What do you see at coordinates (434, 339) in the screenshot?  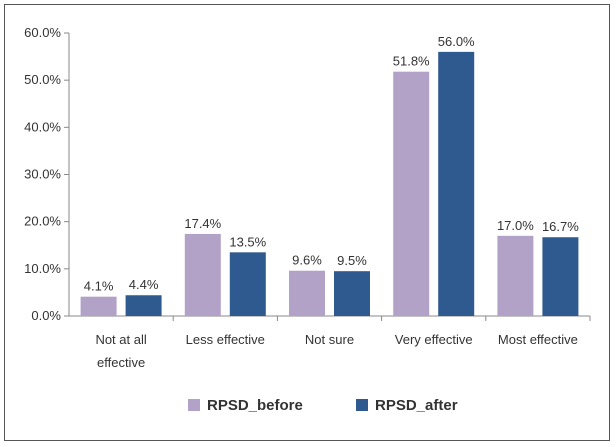 I see `category-label: Very effective` at bounding box center [434, 339].